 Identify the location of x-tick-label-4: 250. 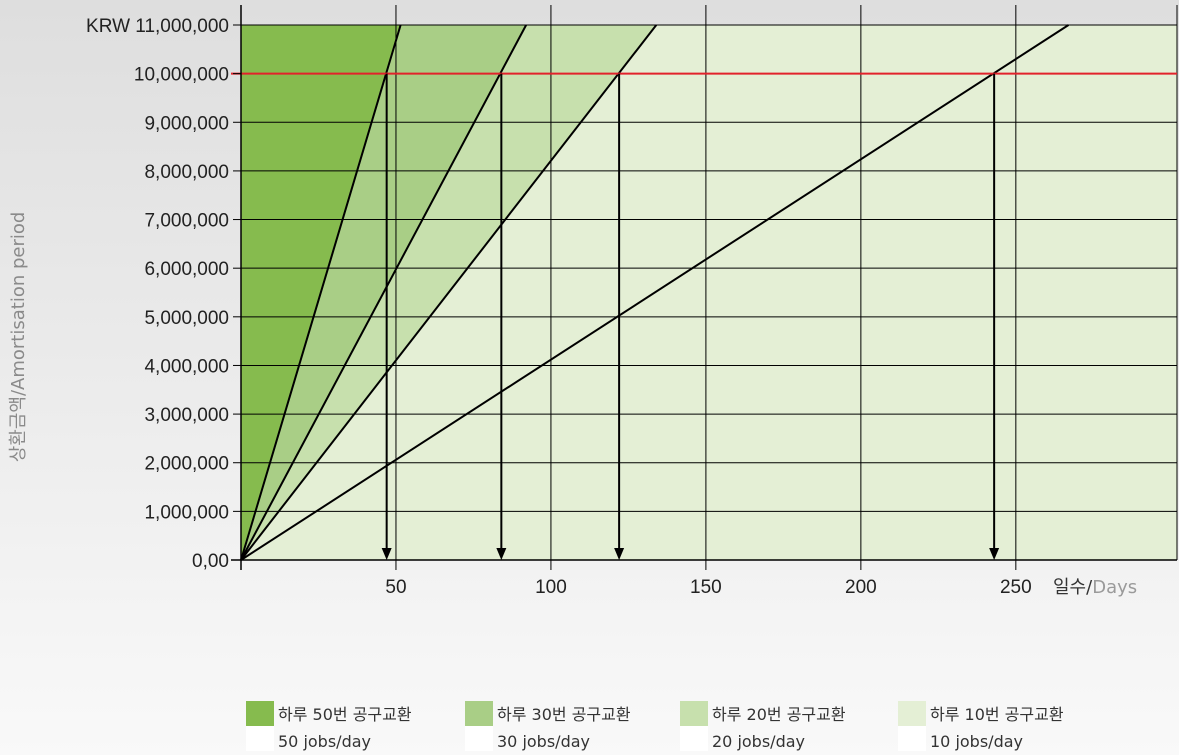
(1016, 587).